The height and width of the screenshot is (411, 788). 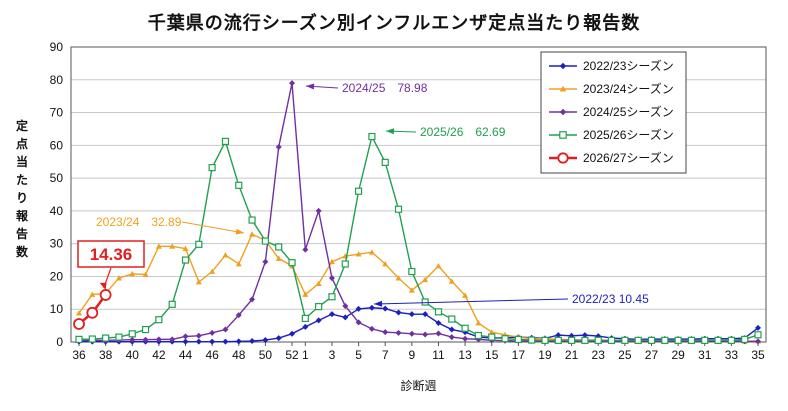 I want to click on x-tick-label: 9, so click(x=411, y=355).